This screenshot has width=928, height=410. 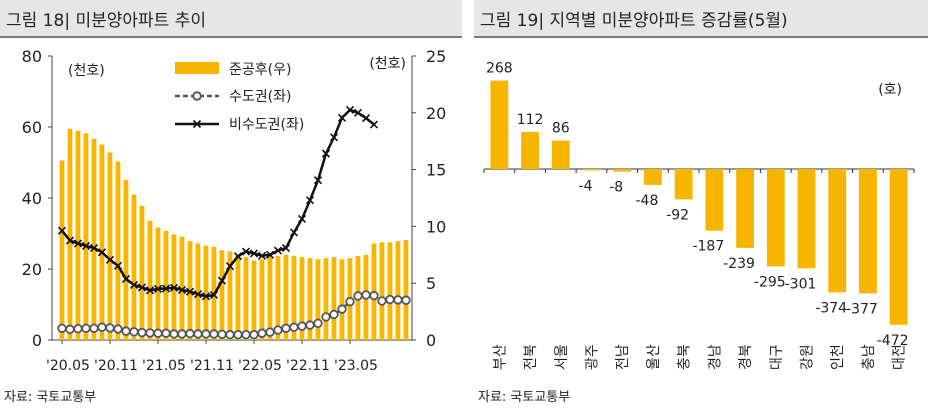 What do you see at coordinates (197, 68) in the screenshot?
I see `legend-swatch-bar` at bounding box center [197, 68].